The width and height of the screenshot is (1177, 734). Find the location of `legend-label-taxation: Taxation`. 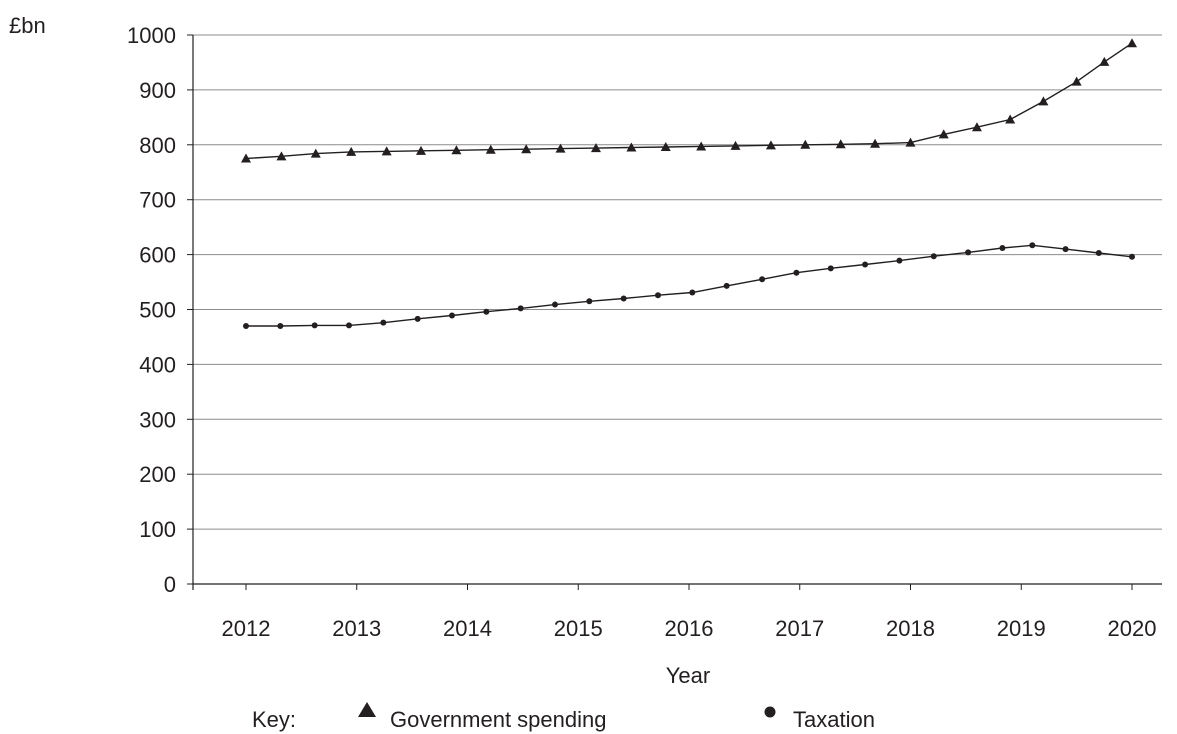

legend-label-taxation: Taxation is located at coordinates (834, 719).